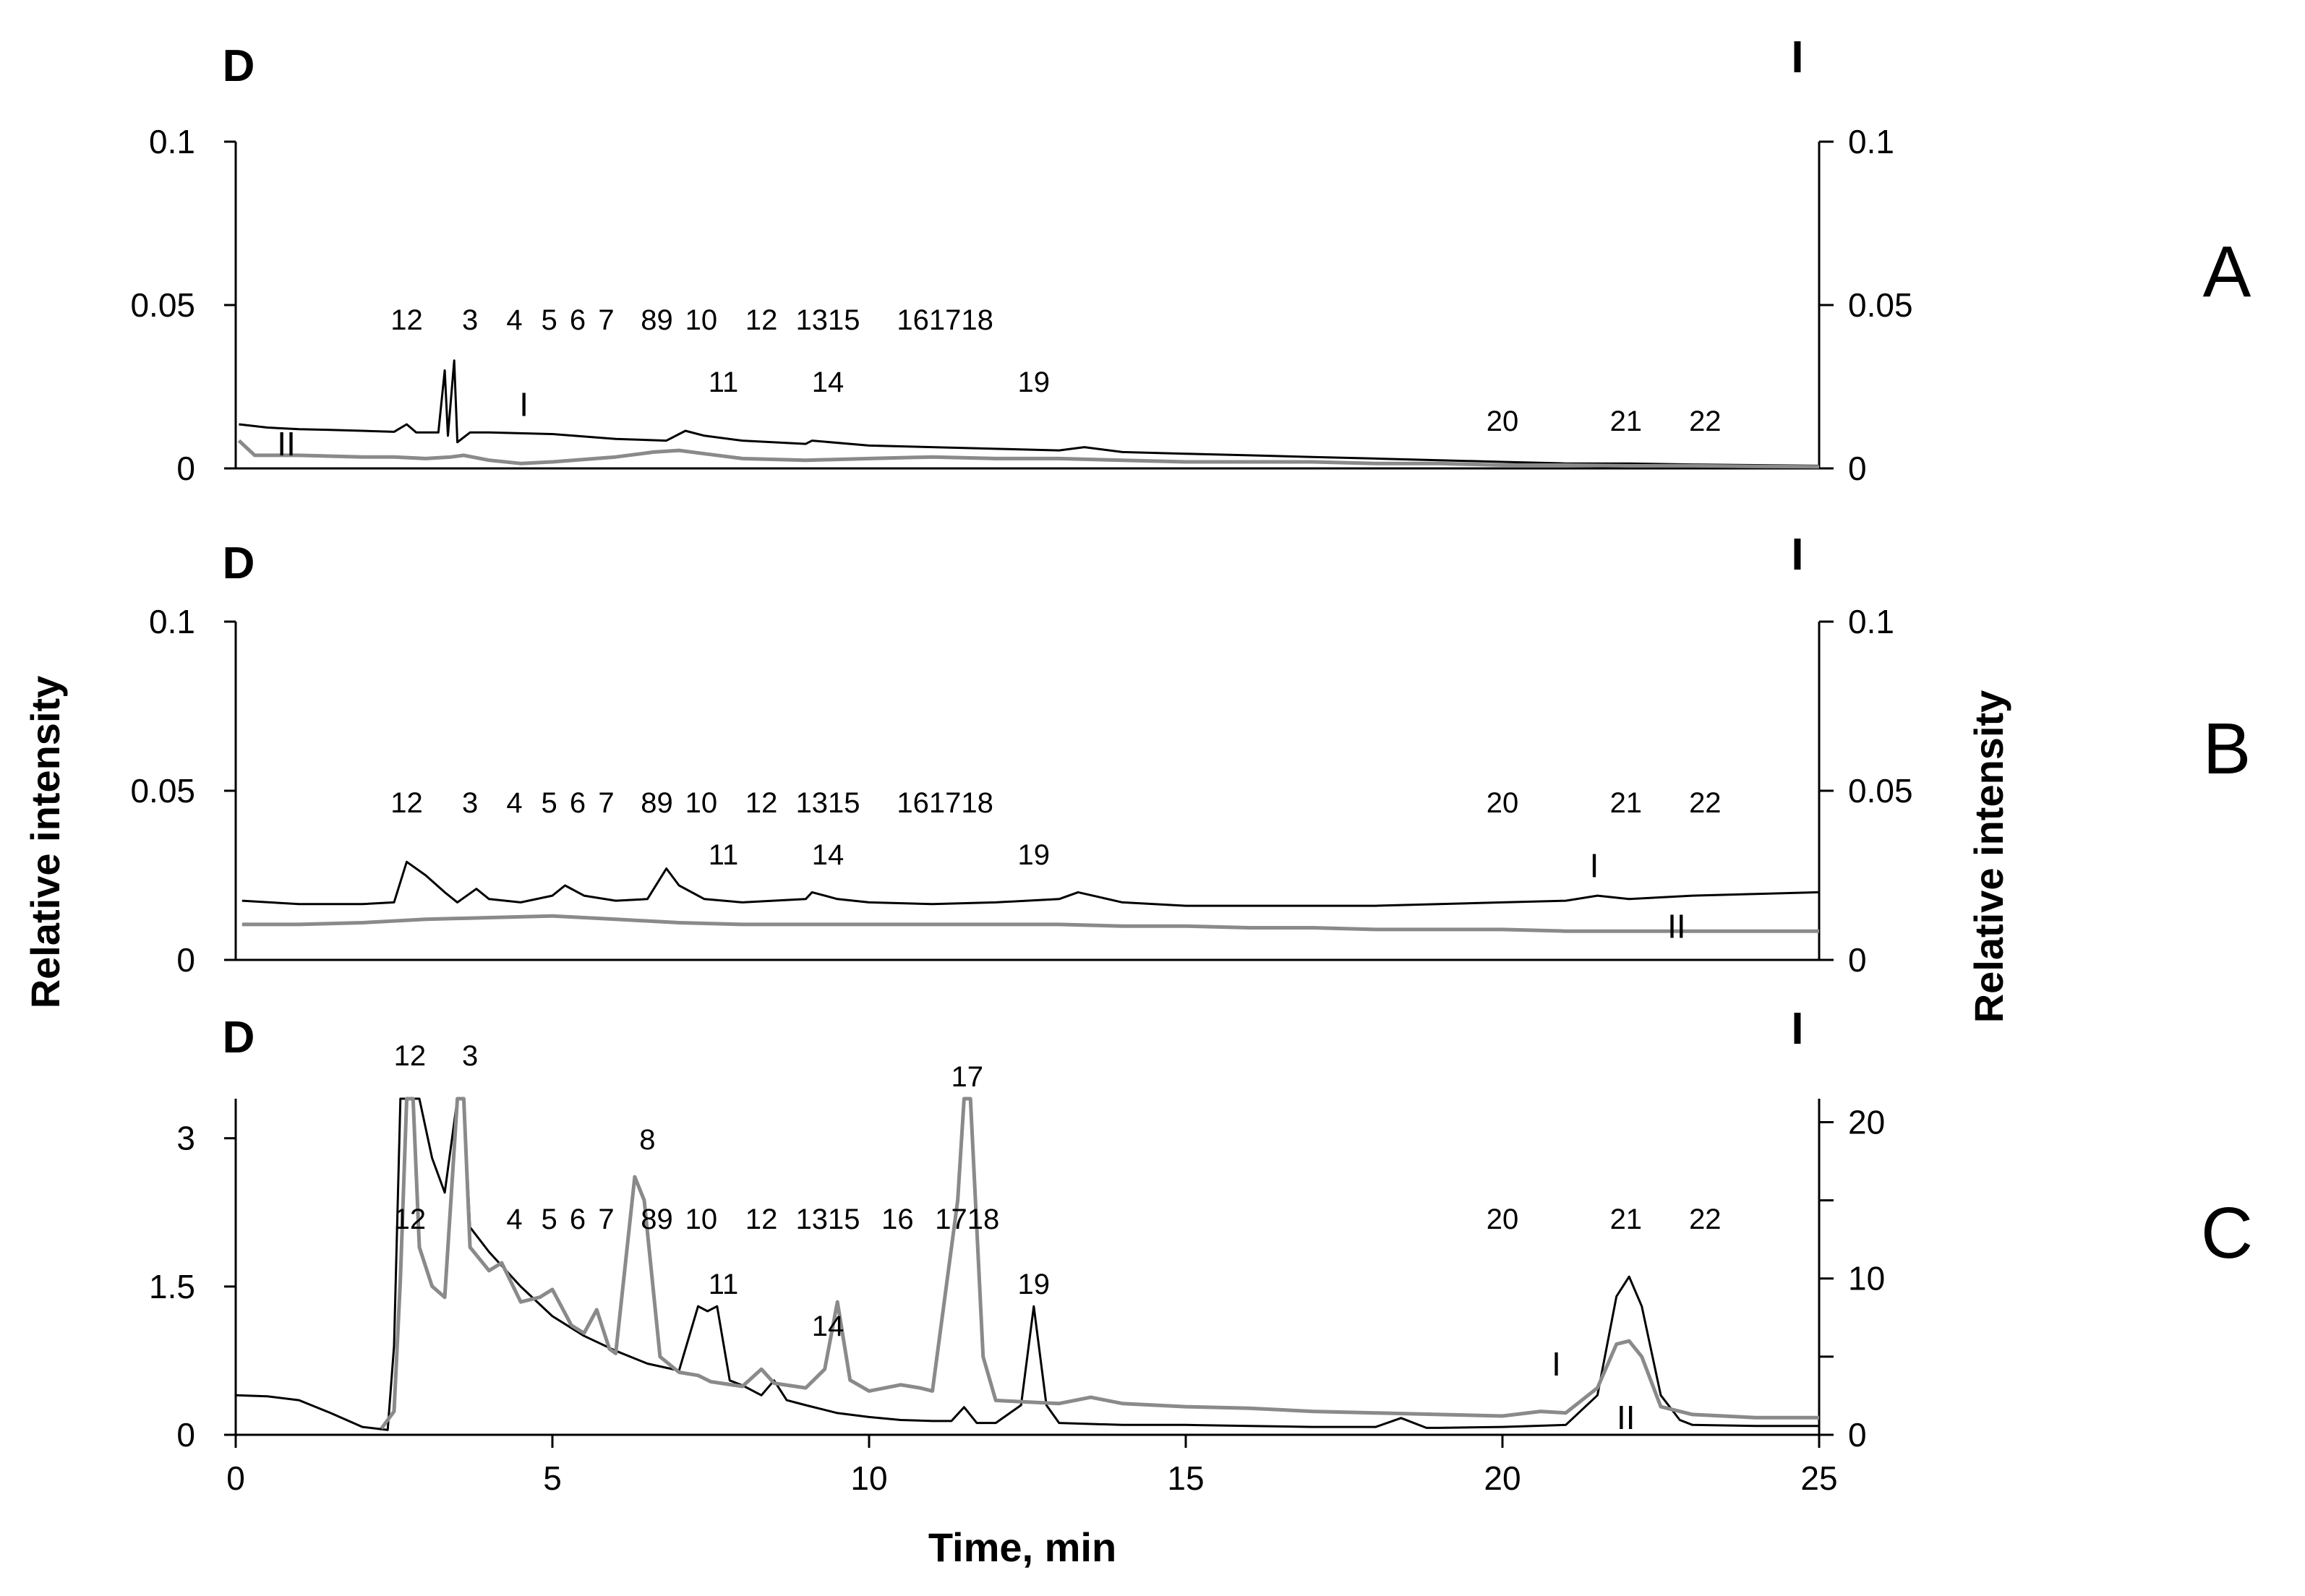 Image resolution: width=2305 pixels, height=1596 pixels. Describe the element at coordinates (897, 1219) in the screenshot. I see `peak-label: 16` at that location.